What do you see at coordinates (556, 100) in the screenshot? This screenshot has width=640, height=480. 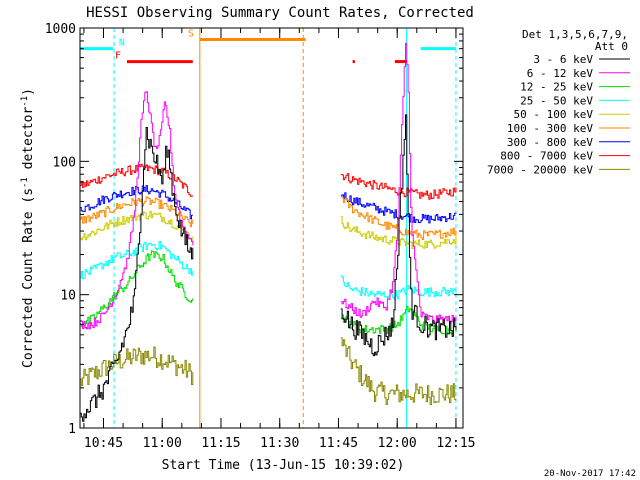 I see `legend-label-25-50-kev: 25 - 50 keV` at bounding box center [556, 100].